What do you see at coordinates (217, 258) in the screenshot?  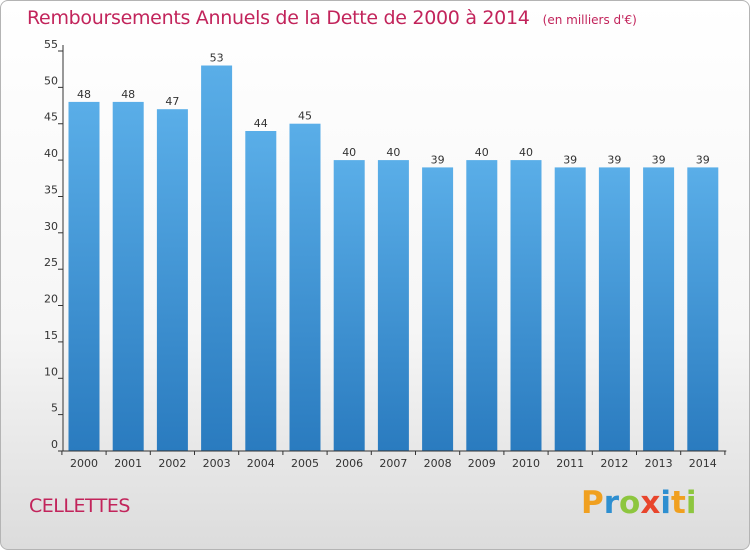 I see `bar-2003` at bounding box center [217, 258].